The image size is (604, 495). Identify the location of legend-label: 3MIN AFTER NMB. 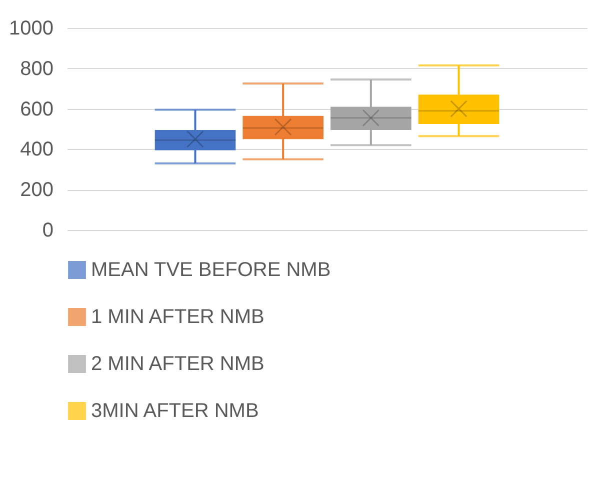
(175, 411).